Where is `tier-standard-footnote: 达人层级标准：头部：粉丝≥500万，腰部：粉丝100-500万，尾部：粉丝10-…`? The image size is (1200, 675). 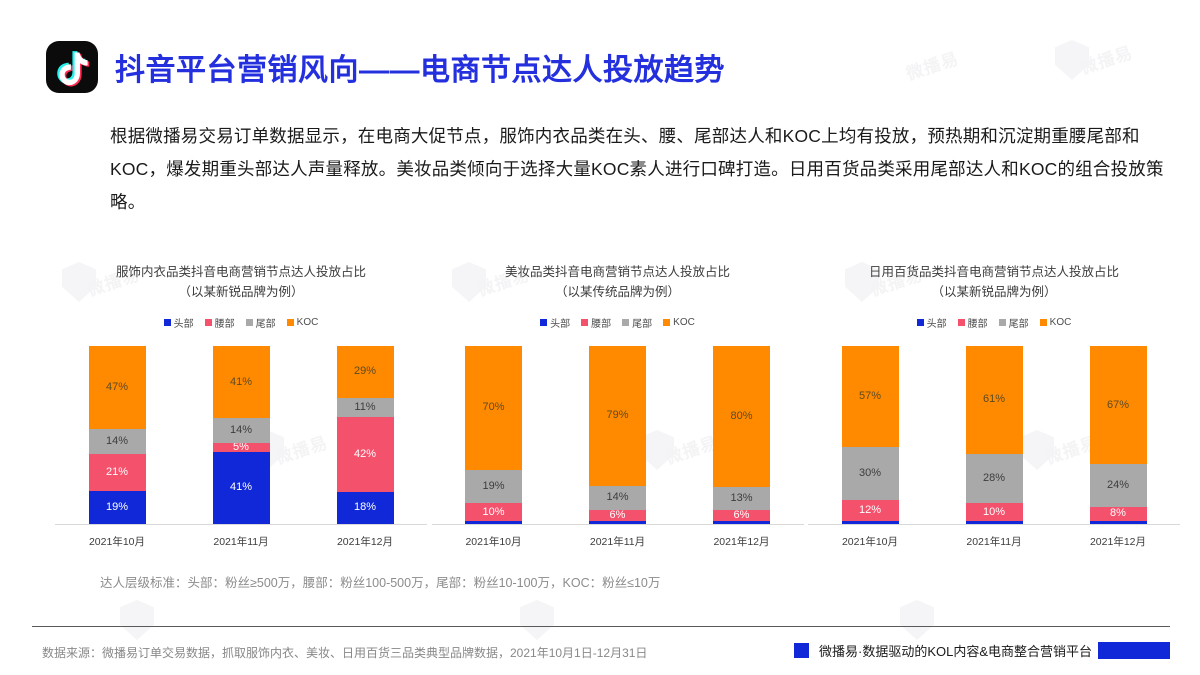 tier-standard-footnote: 达人层级标准：头部：粉丝≥500万，腰部：粉丝100-500万，尾部：粉丝10-… is located at coordinates (380, 583).